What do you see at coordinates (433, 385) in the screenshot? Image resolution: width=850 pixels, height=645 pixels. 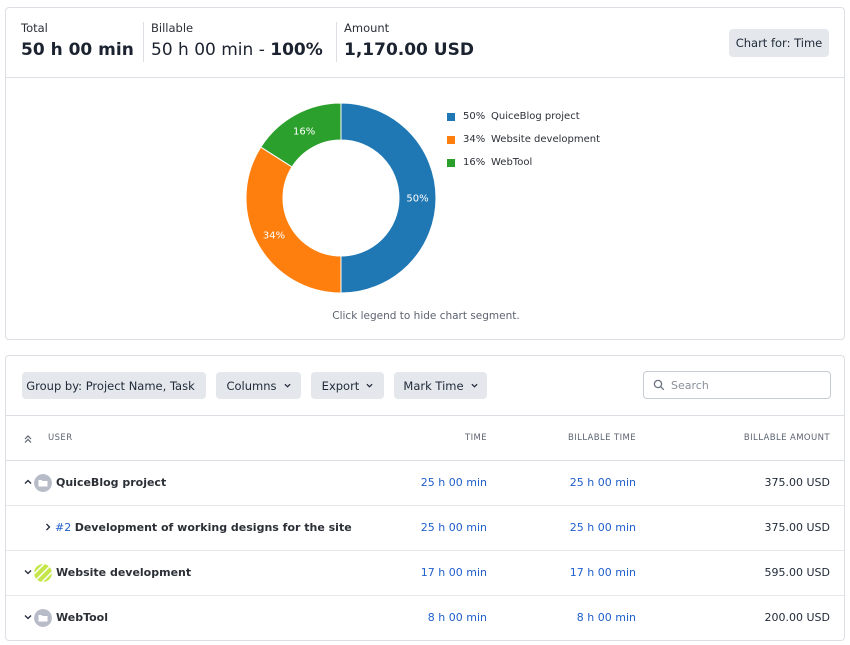 I see `mark-time-label: Mark Time` at bounding box center [433, 385].